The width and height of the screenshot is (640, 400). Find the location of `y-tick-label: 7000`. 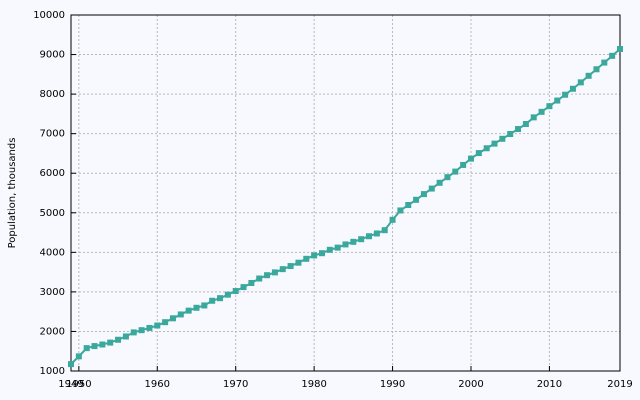

y-tick-label: 7000 is located at coordinates (52, 134).